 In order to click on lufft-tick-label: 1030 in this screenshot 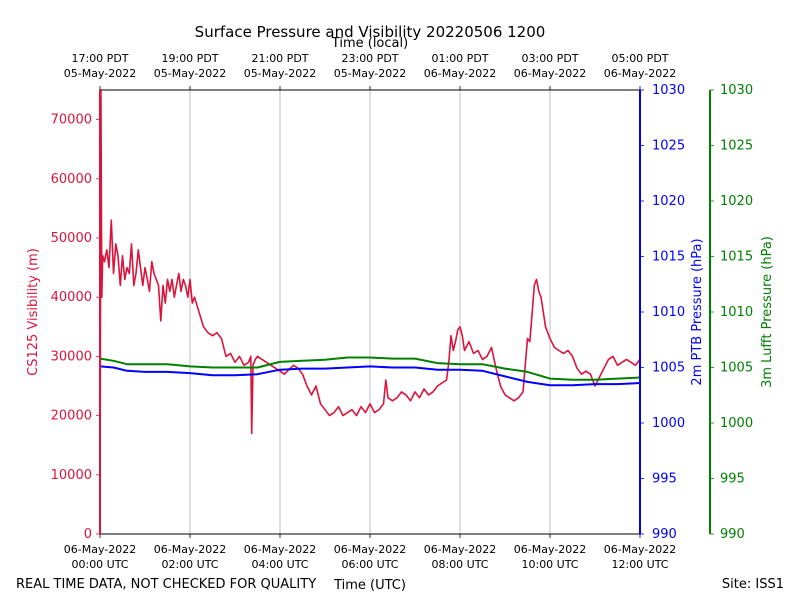, I will do `click(736, 90)`.